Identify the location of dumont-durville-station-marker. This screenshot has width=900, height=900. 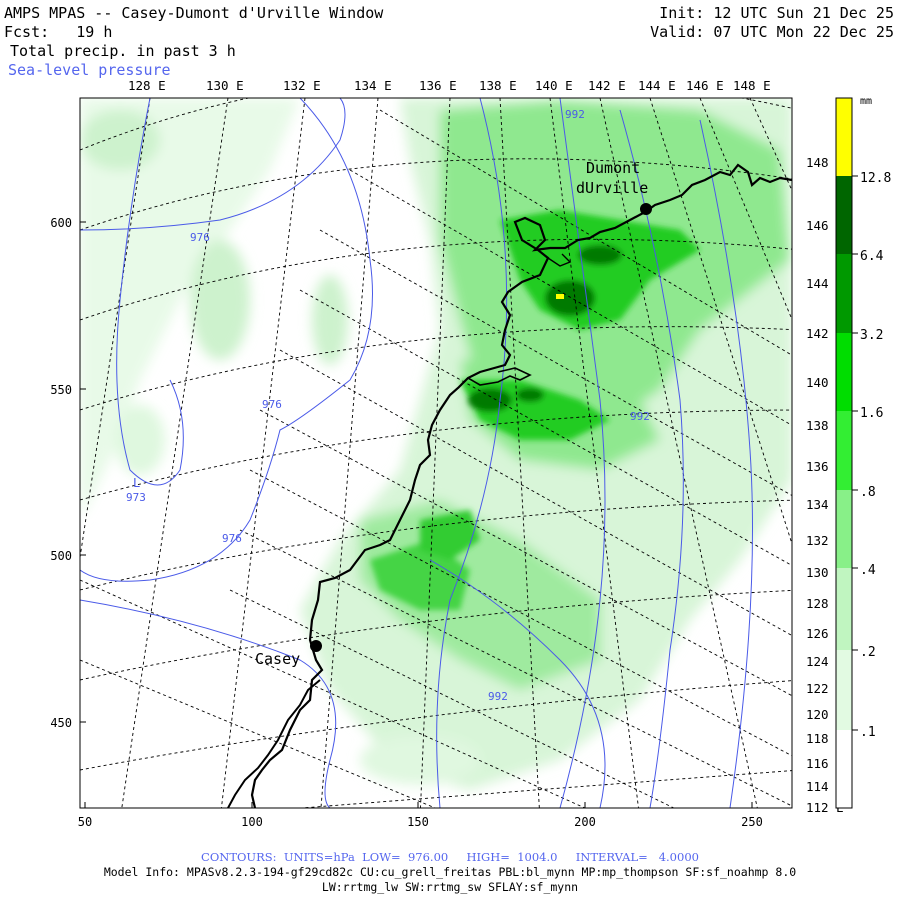
(646, 209).